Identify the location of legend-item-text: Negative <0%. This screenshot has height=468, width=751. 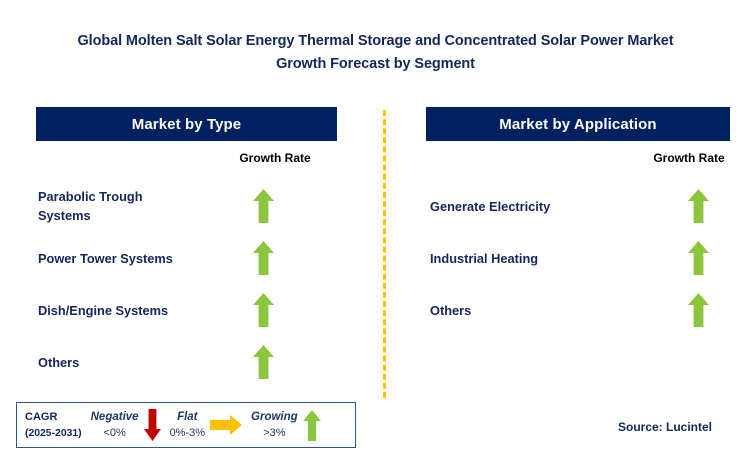
(115, 425).